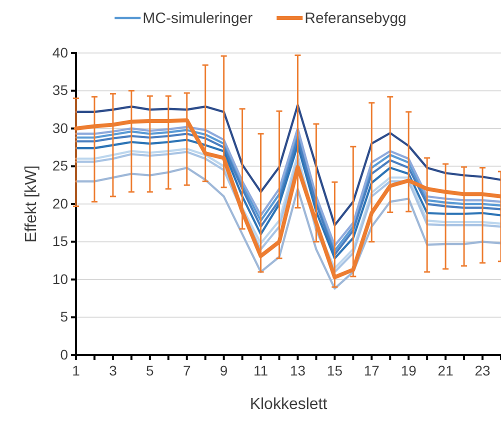 The image size is (501, 421). Describe the element at coordinates (197, 18) in the screenshot. I see `legend-label: MC-simuleringer` at that location.